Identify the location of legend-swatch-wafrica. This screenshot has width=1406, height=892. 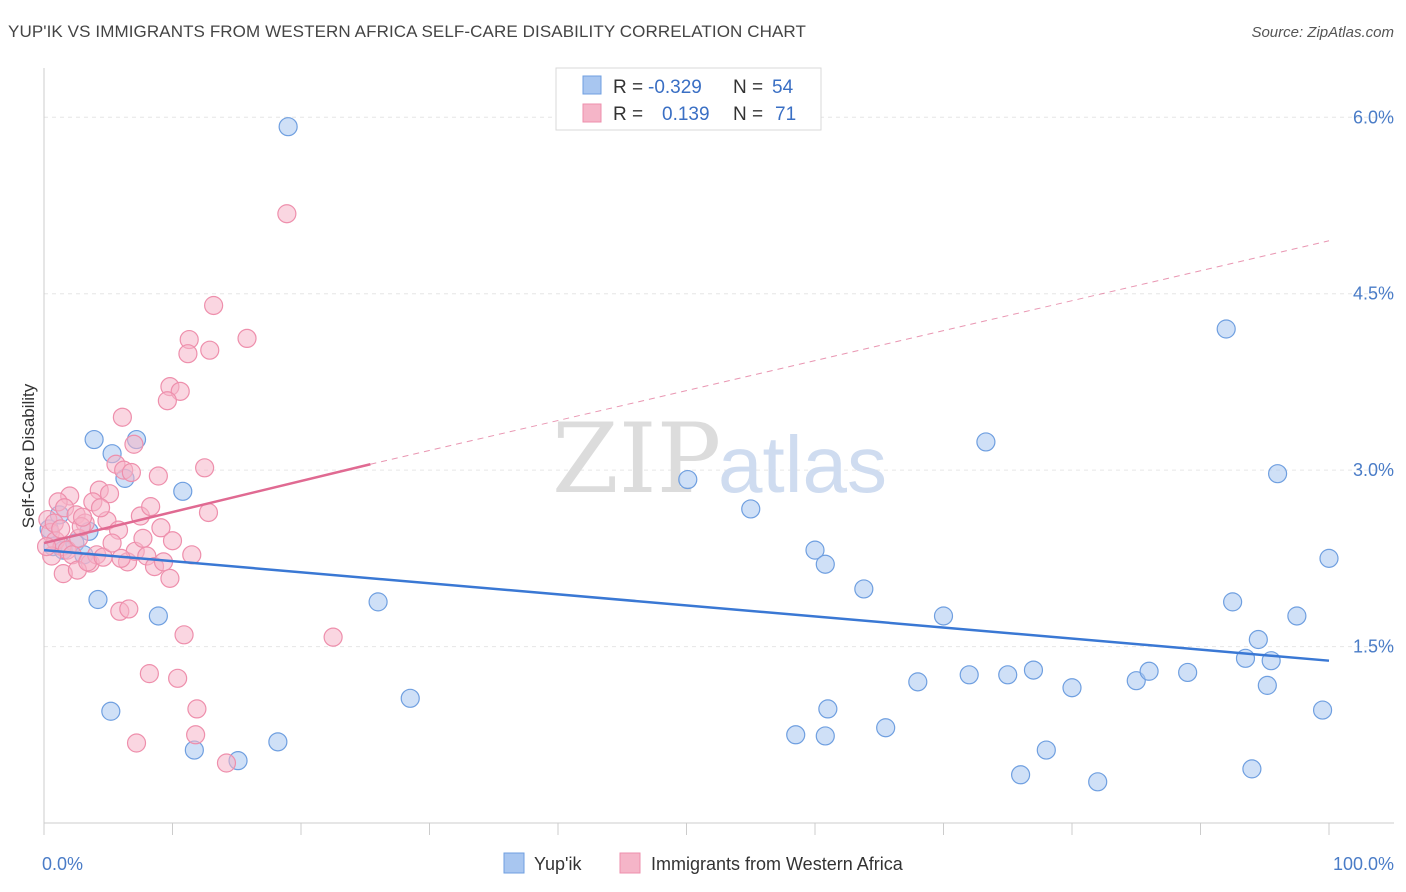
(630, 863).